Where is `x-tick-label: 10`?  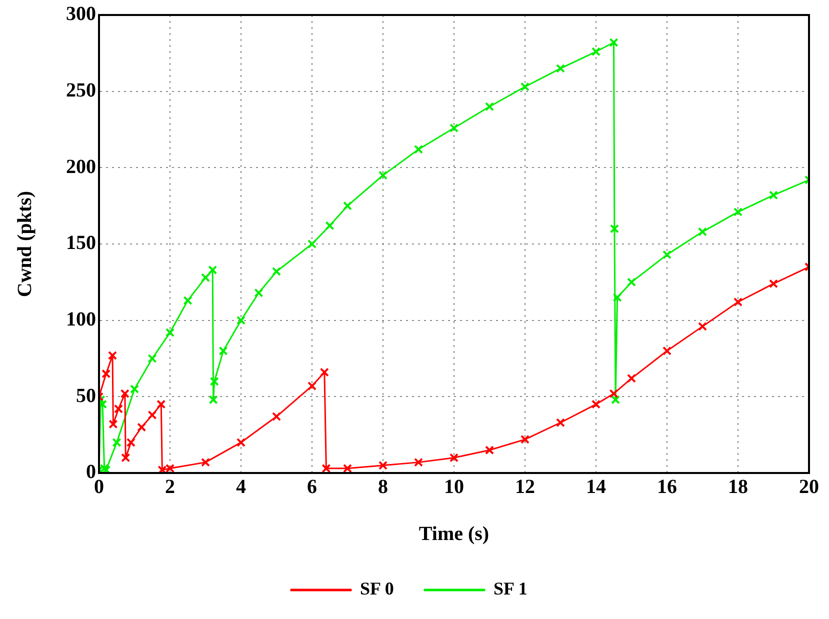 x-tick-label: 10 is located at coordinates (454, 487).